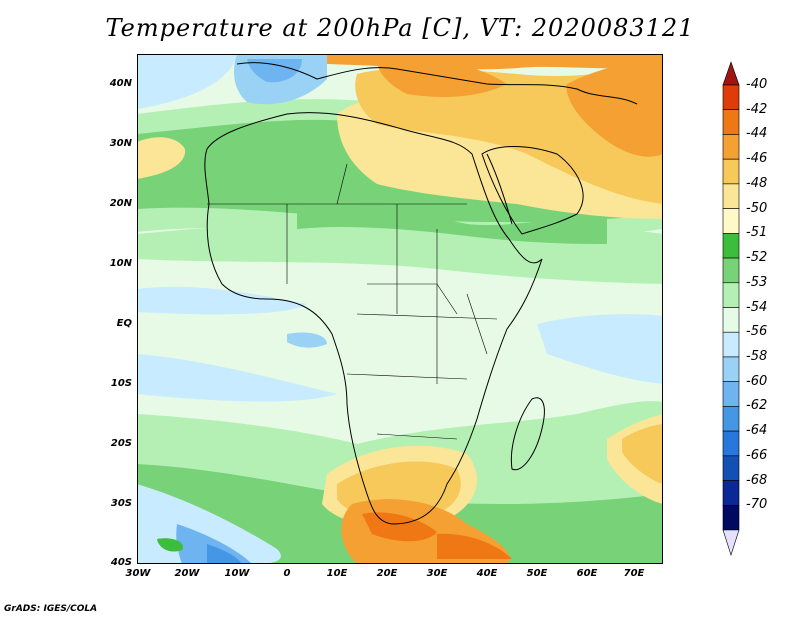 The image size is (800, 618). What do you see at coordinates (120, 143) in the screenshot?
I see `lat-label: 30N` at bounding box center [120, 143].